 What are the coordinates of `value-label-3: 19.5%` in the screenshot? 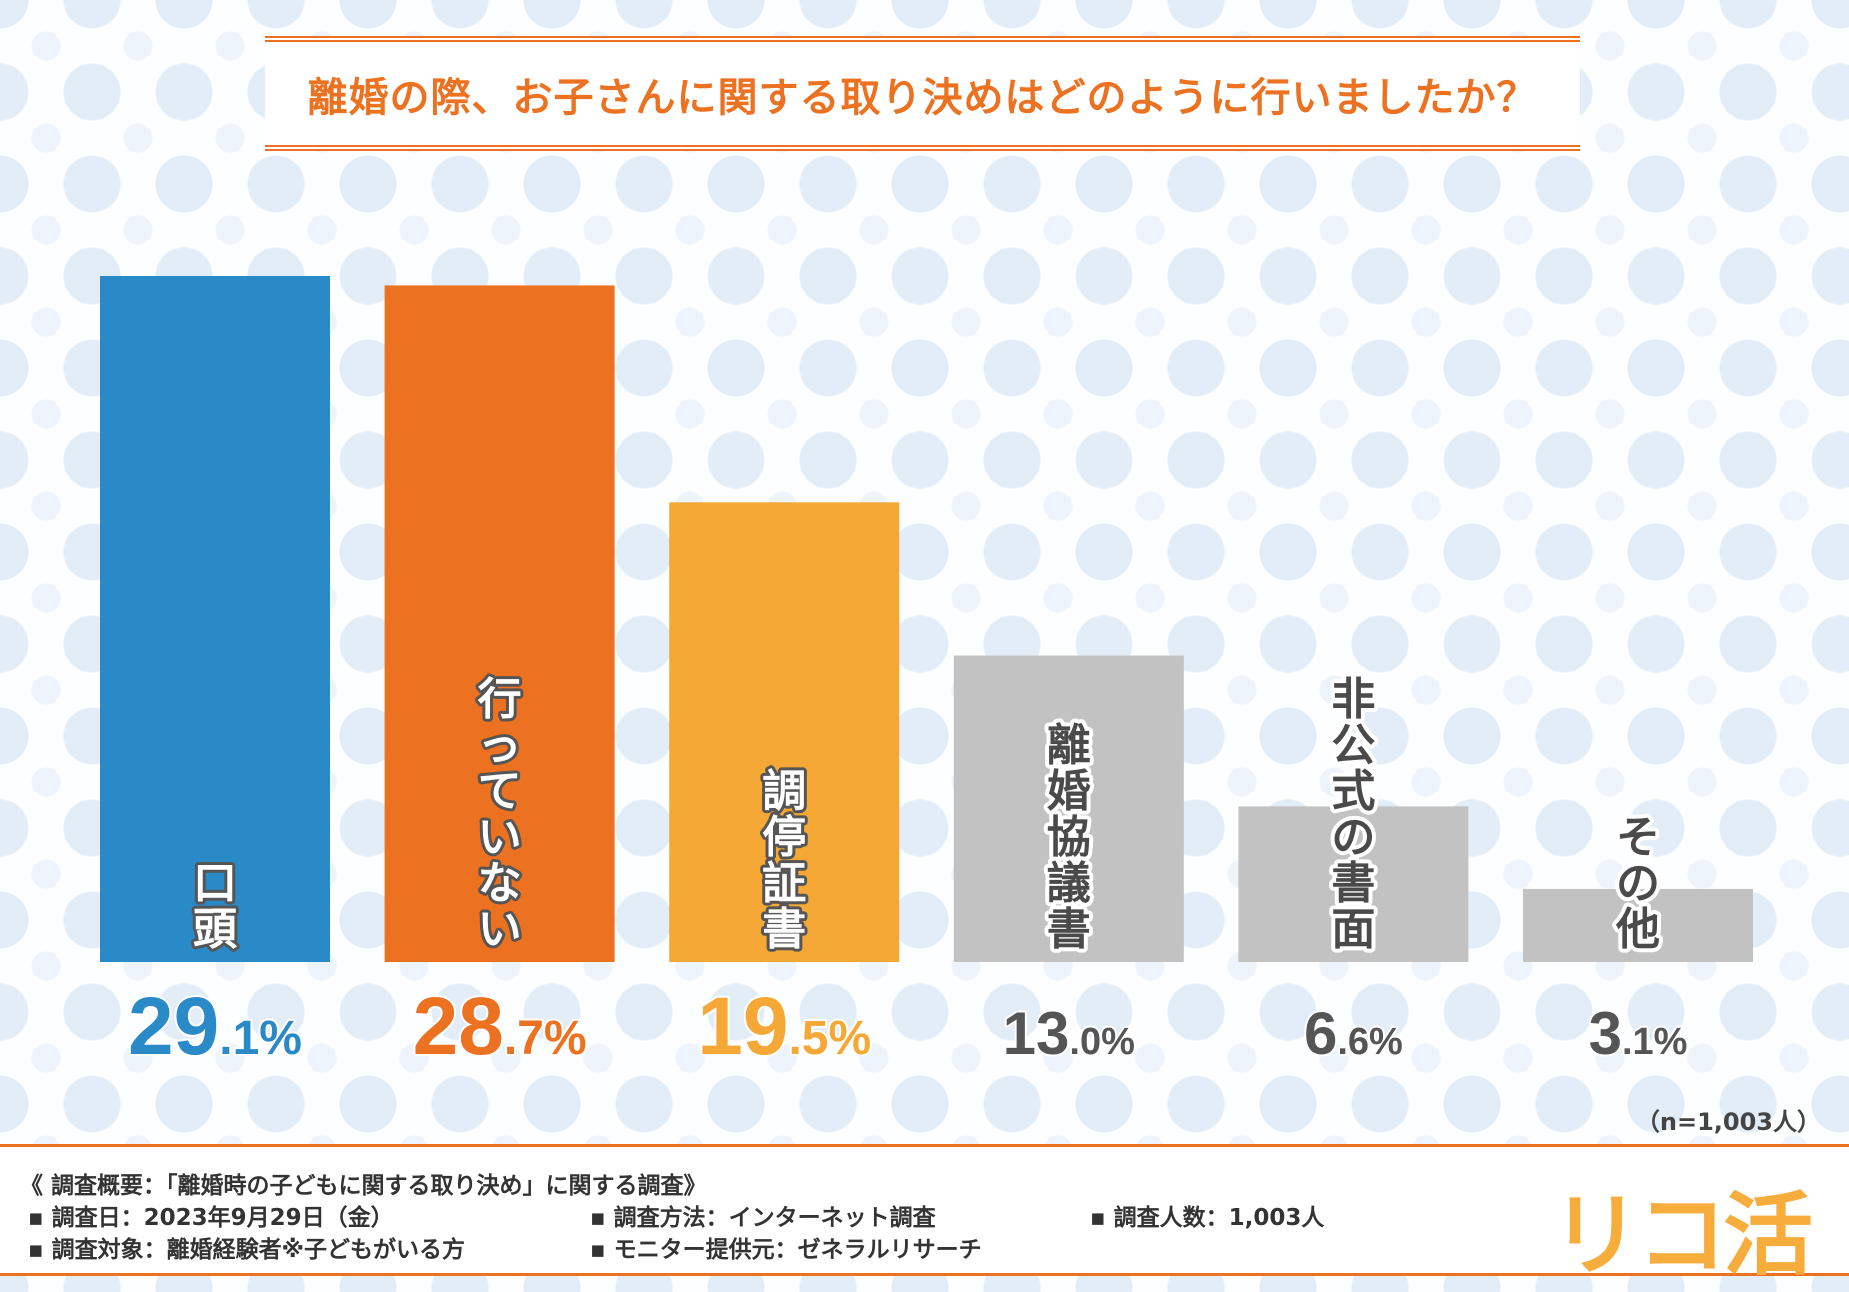 It's located at (784, 1026).